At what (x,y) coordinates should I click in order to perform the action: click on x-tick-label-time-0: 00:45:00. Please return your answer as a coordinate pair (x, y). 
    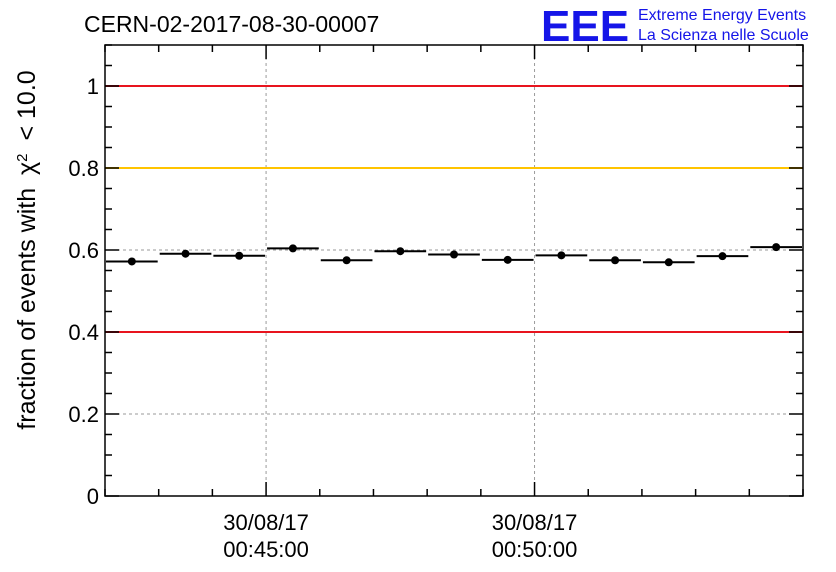
    Looking at the image, I should click on (266, 549).